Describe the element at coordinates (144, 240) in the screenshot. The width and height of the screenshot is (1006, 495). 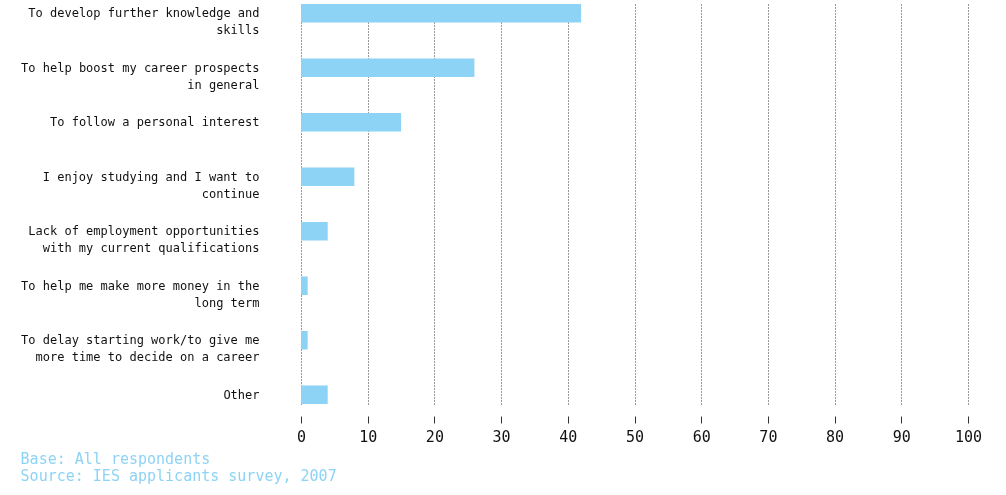
I see `y-tick-label: Lack of employment opportunities with my current qualifications` at that location.